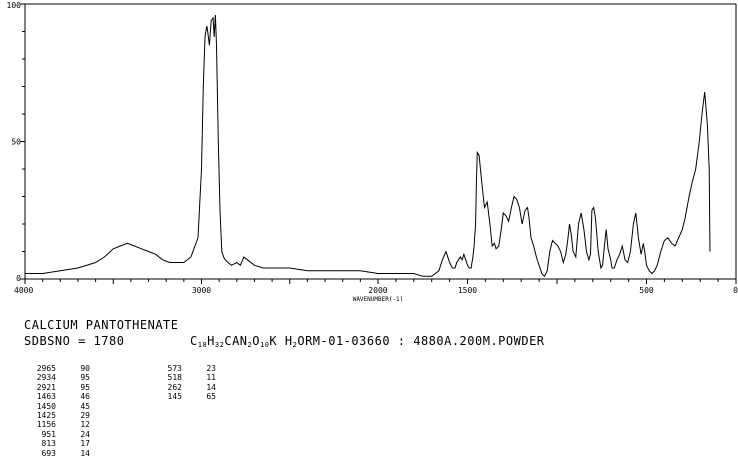  Describe the element at coordinates (236, 341) in the screenshot. I see `formula-can: CAN` at that location.